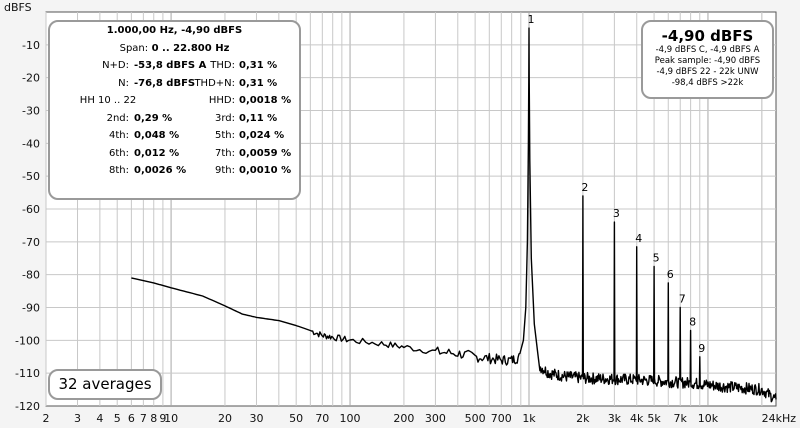  I want to click on harmonic-label: 4th:, so click(119, 135).